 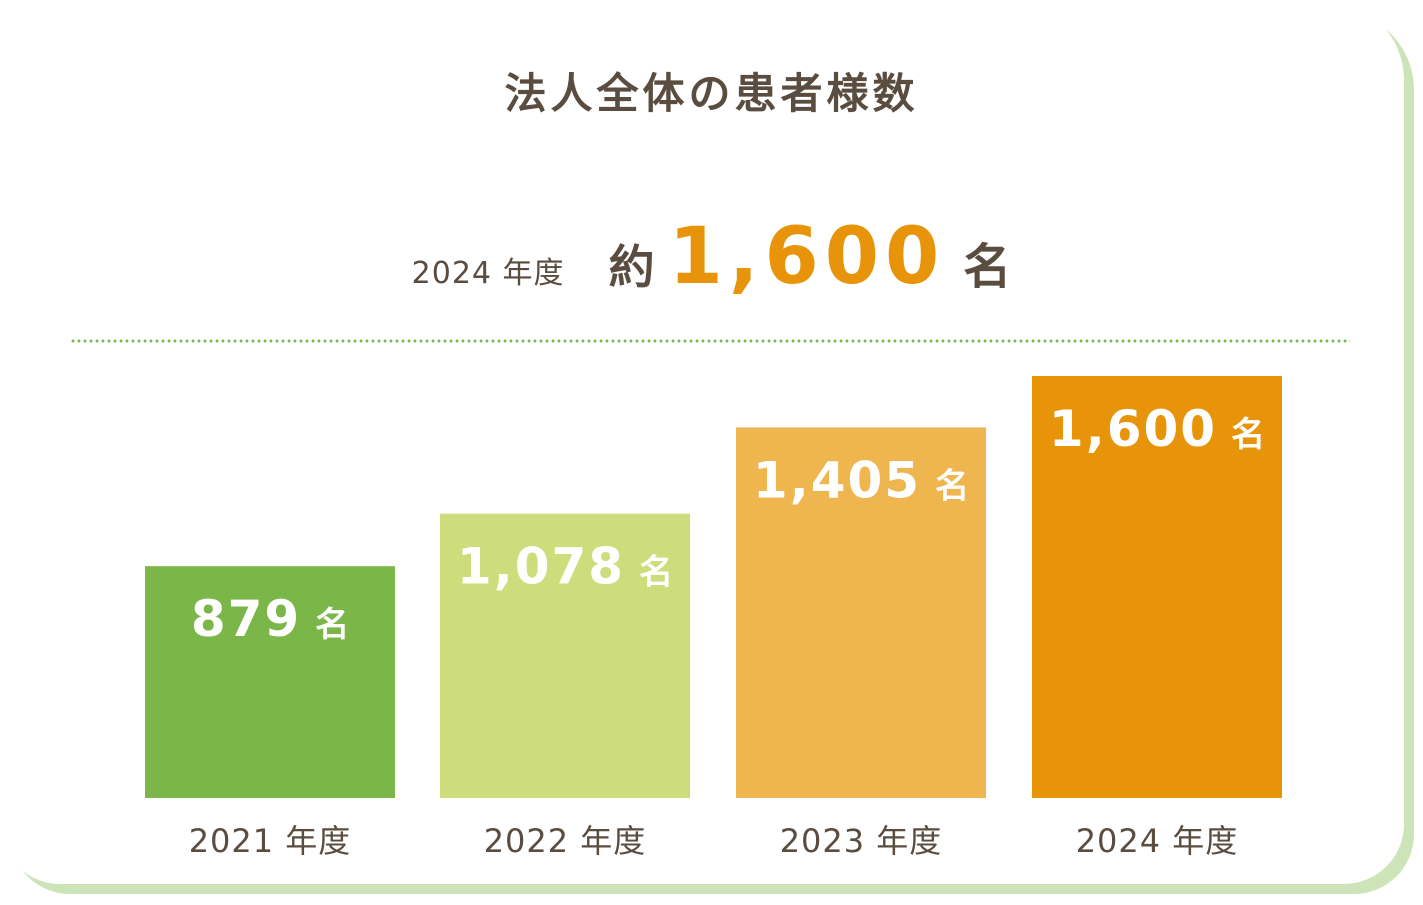 I want to click on chart-title: 法人全体の患者様数, so click(x=711, y=93).